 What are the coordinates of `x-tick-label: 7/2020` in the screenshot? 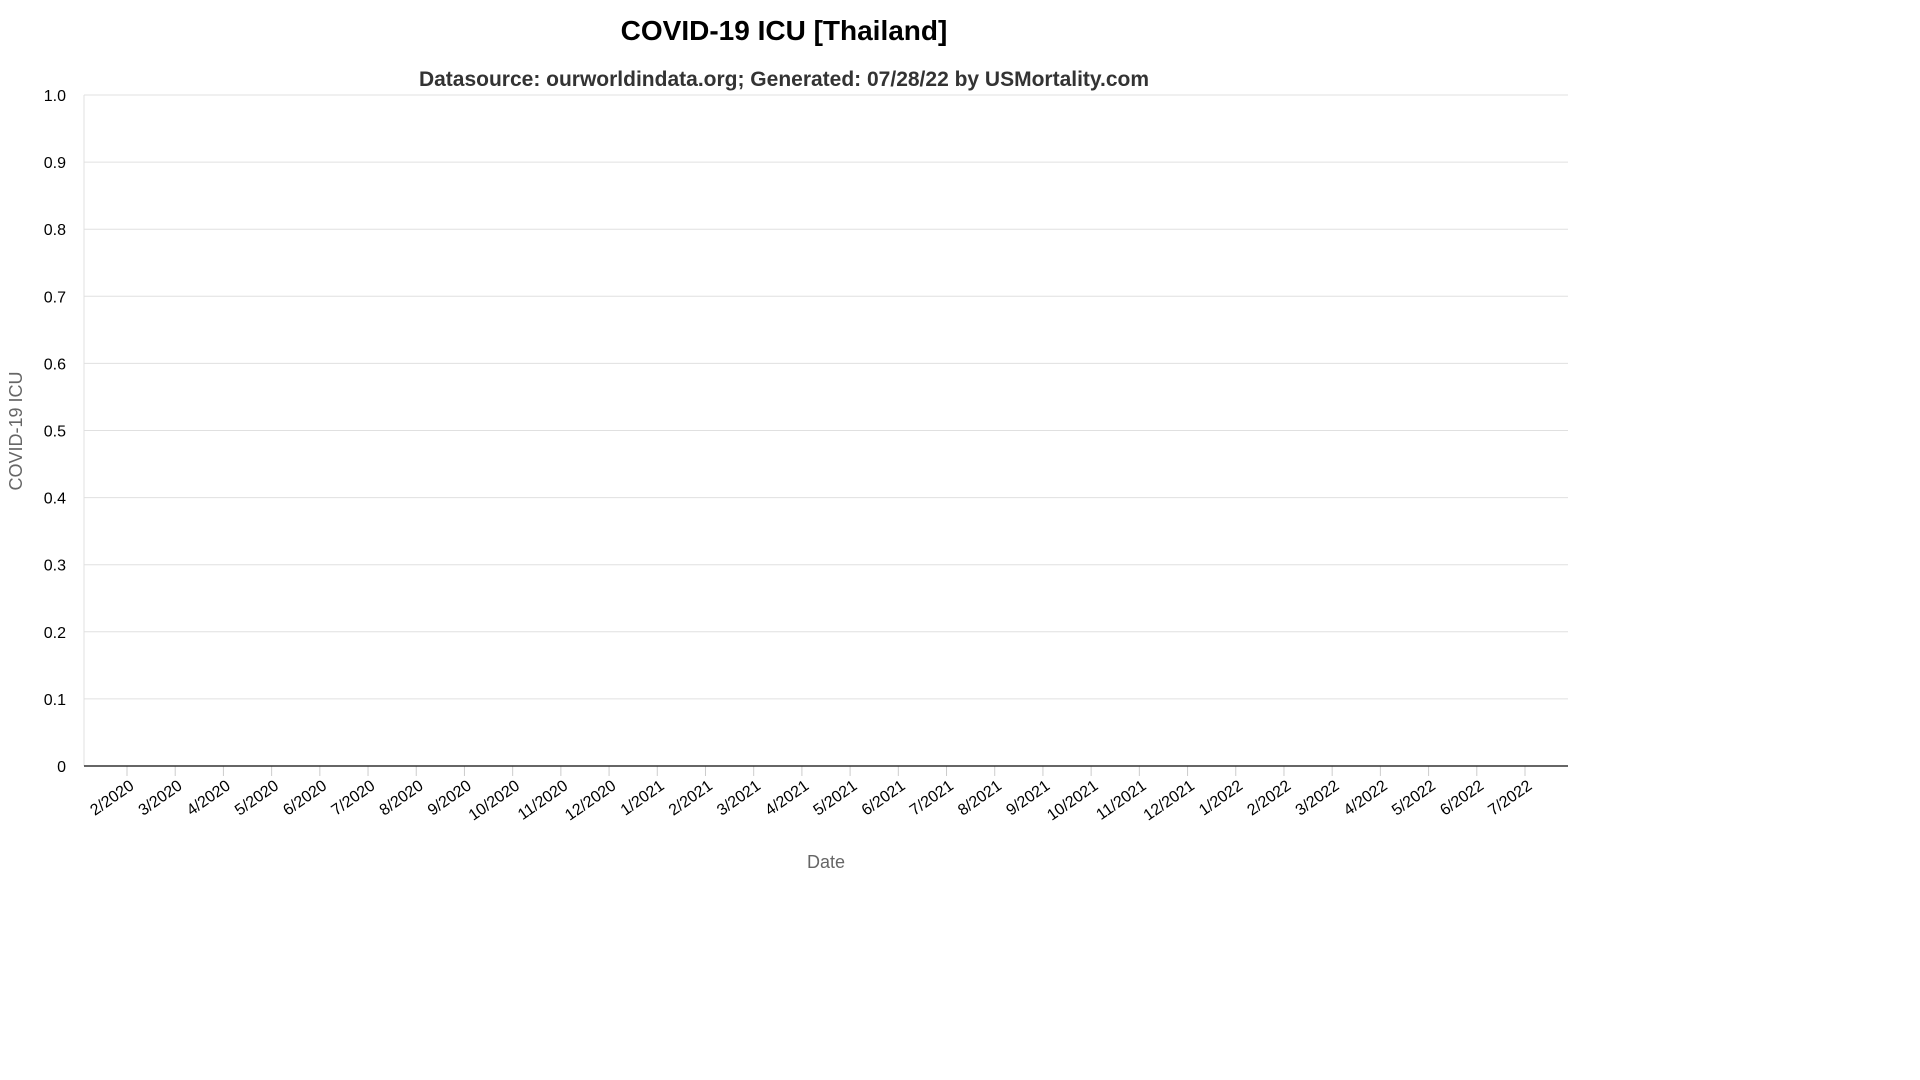 It's located at (353, 798).